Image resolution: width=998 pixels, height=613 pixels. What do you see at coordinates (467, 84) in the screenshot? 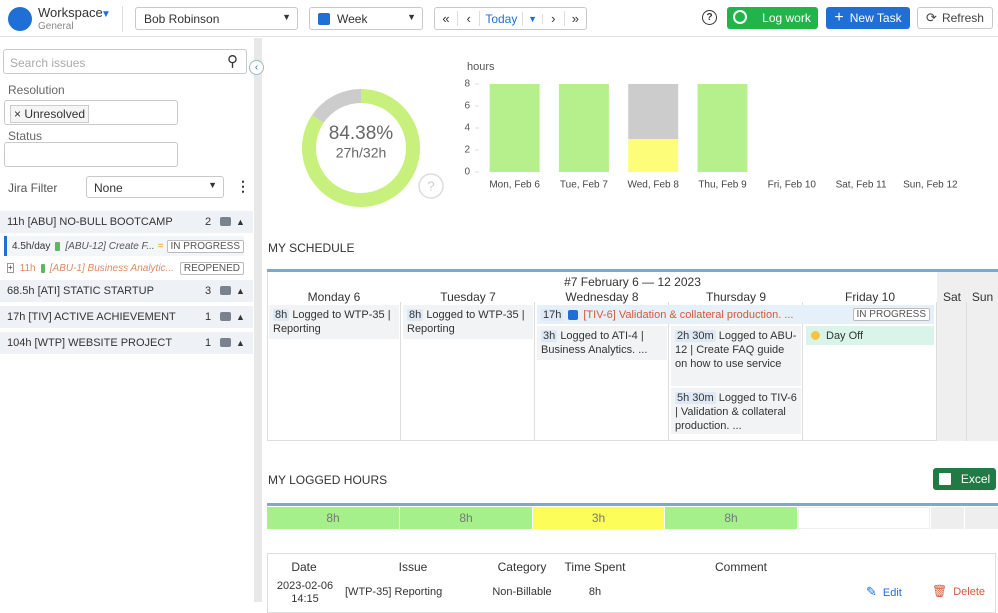
I see `y-tick-label: 8` at bounding box center [467, 84].